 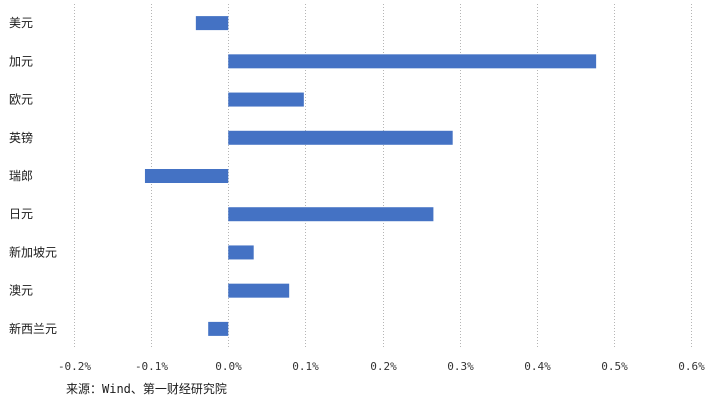 I want to click on category-label: 澳元, so click(x=21, y=291).